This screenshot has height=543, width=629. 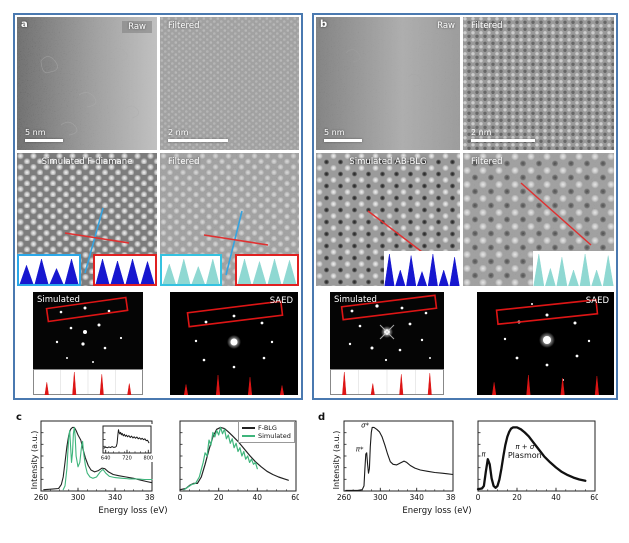 I want to click on panel-label-b: b, so click(x=324, y=24).